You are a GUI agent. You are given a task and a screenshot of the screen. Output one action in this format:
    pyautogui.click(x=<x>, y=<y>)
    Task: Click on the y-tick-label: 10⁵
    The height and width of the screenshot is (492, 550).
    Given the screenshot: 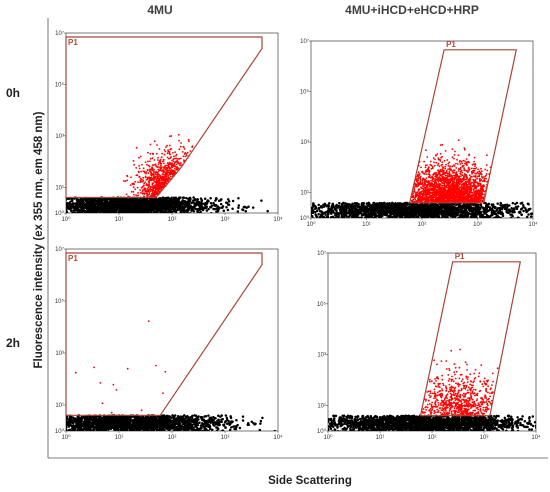 What is the action you would take?
    pyautogui.click(x=305, y=92)
    